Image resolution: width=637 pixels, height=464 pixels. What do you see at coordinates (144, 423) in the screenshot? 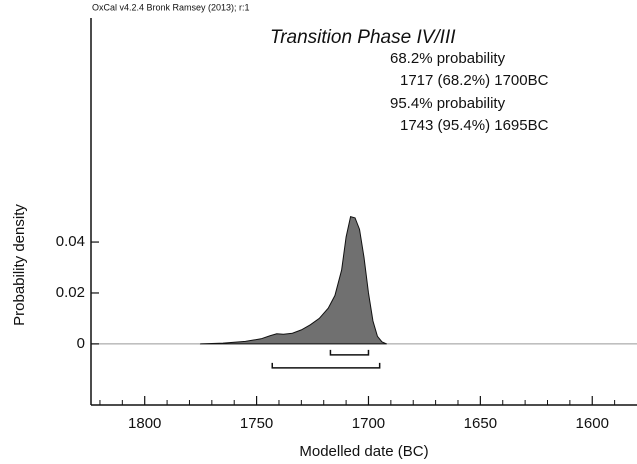
I see `x-tick-label: 1800` at bounding box center [144, 423].